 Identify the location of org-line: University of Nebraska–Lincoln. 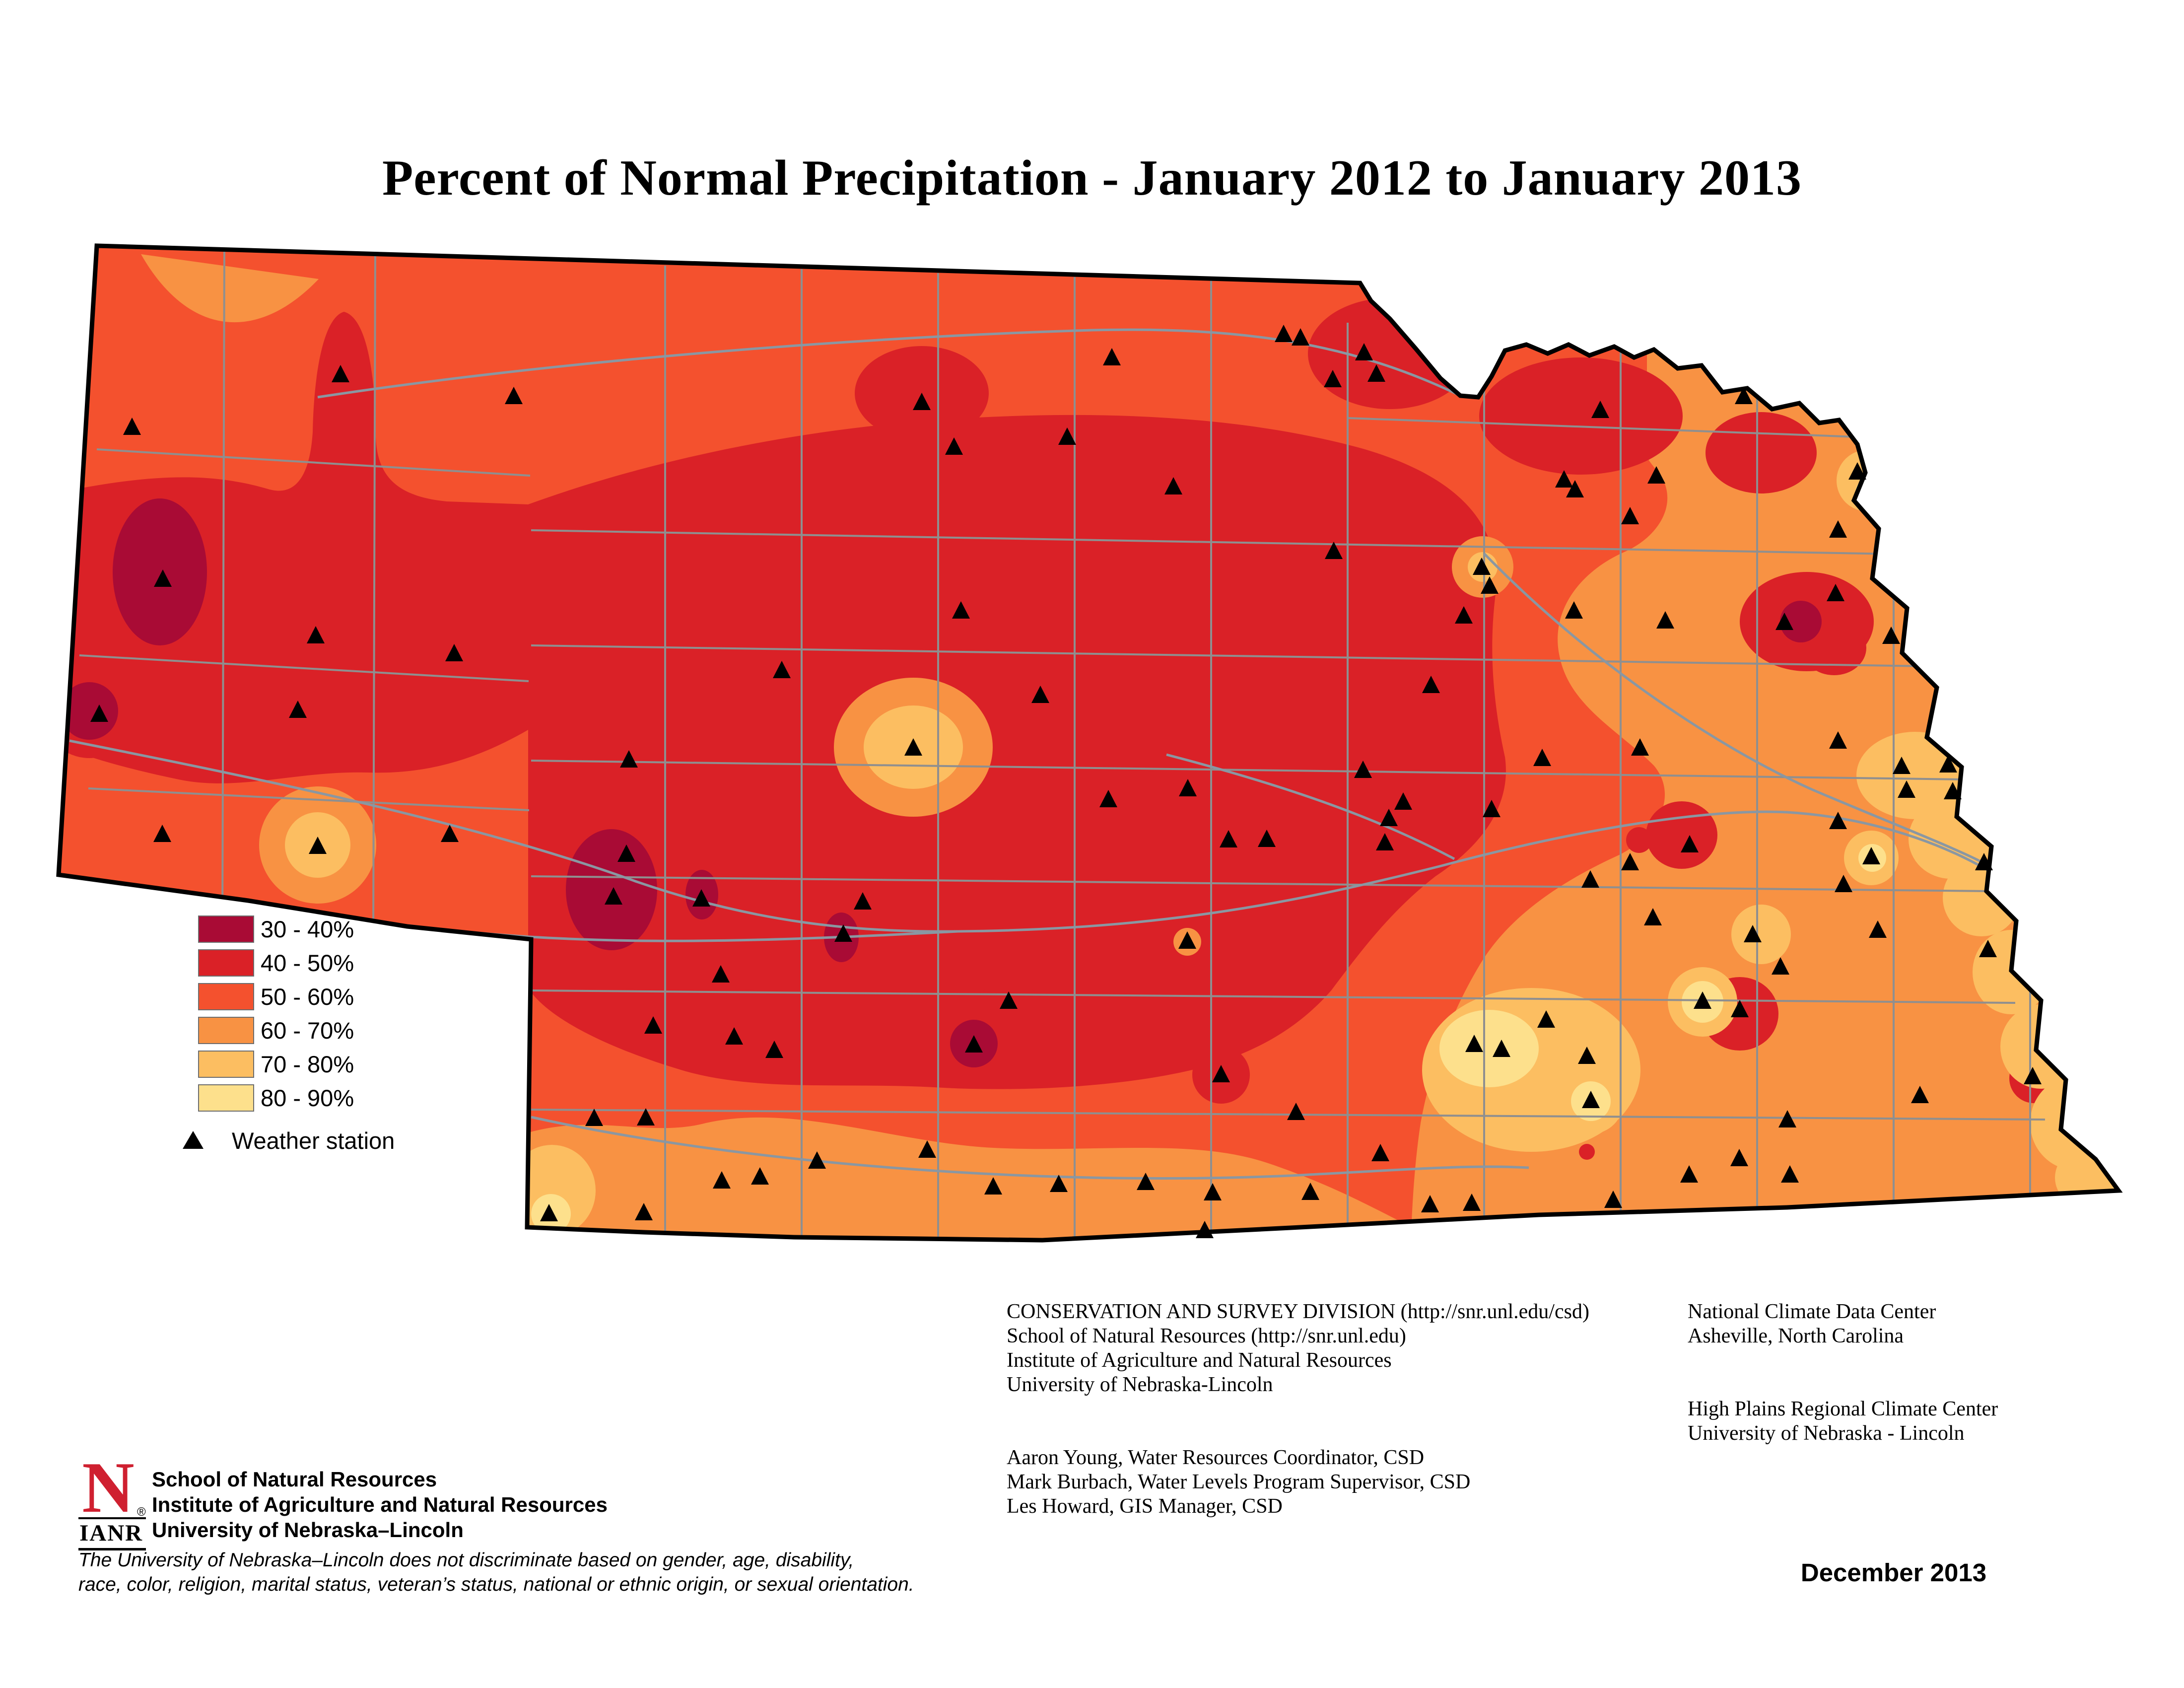
(308, 1530).